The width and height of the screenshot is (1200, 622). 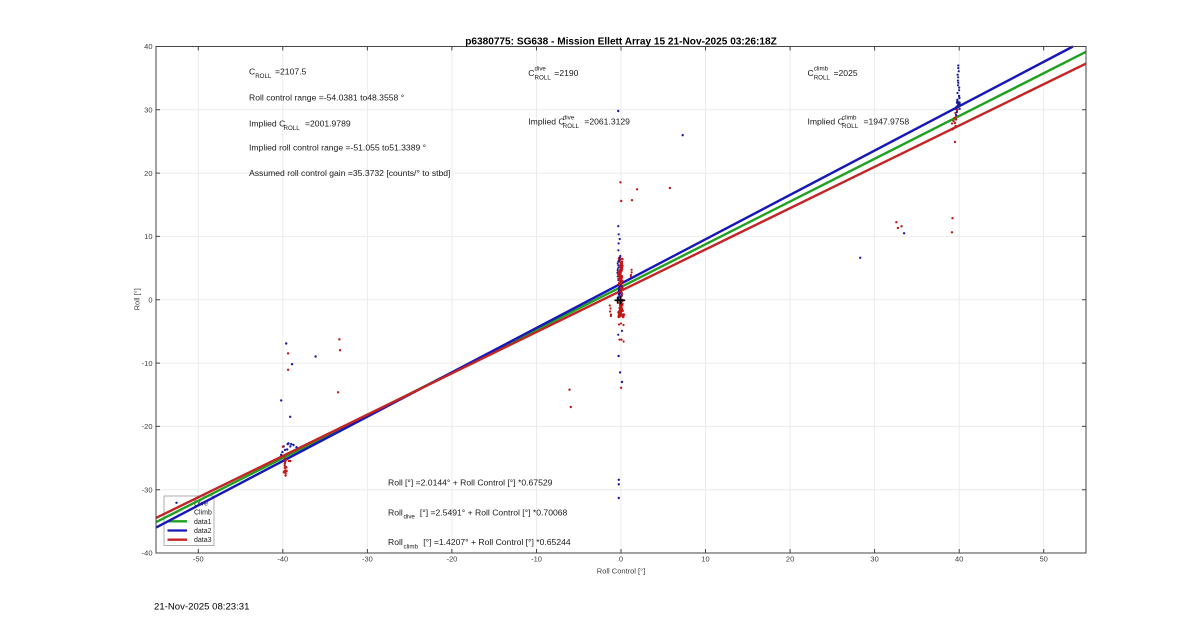 I want to click on svg-text: data3, so click(x=203, y=540).